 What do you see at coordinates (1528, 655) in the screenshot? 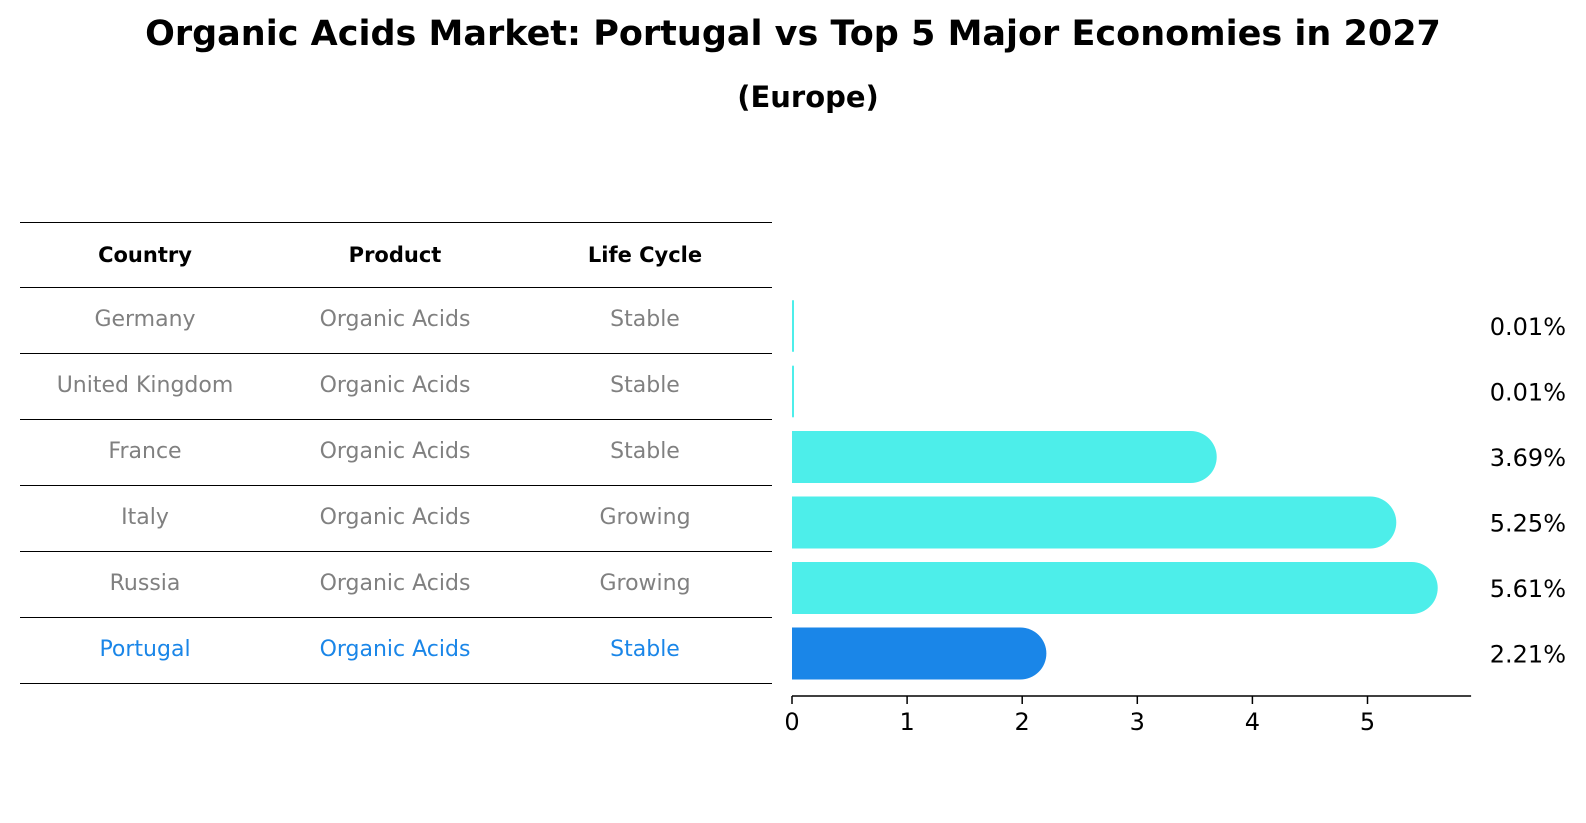
I see `value-label: 2.21%` at bounding box center [1528, 655].